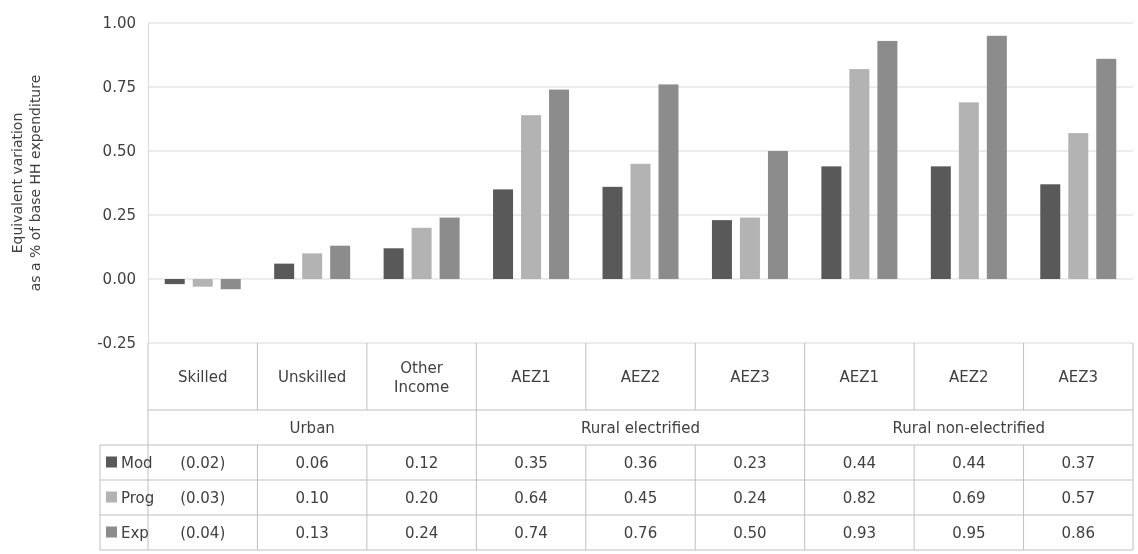 Image resolution: width=1138 pixels, height=554 pixels. What do you see at coordinates (1078, 497) in the screenshot?
I see `data-label: 0.57` at bounding box center [1078, 497].